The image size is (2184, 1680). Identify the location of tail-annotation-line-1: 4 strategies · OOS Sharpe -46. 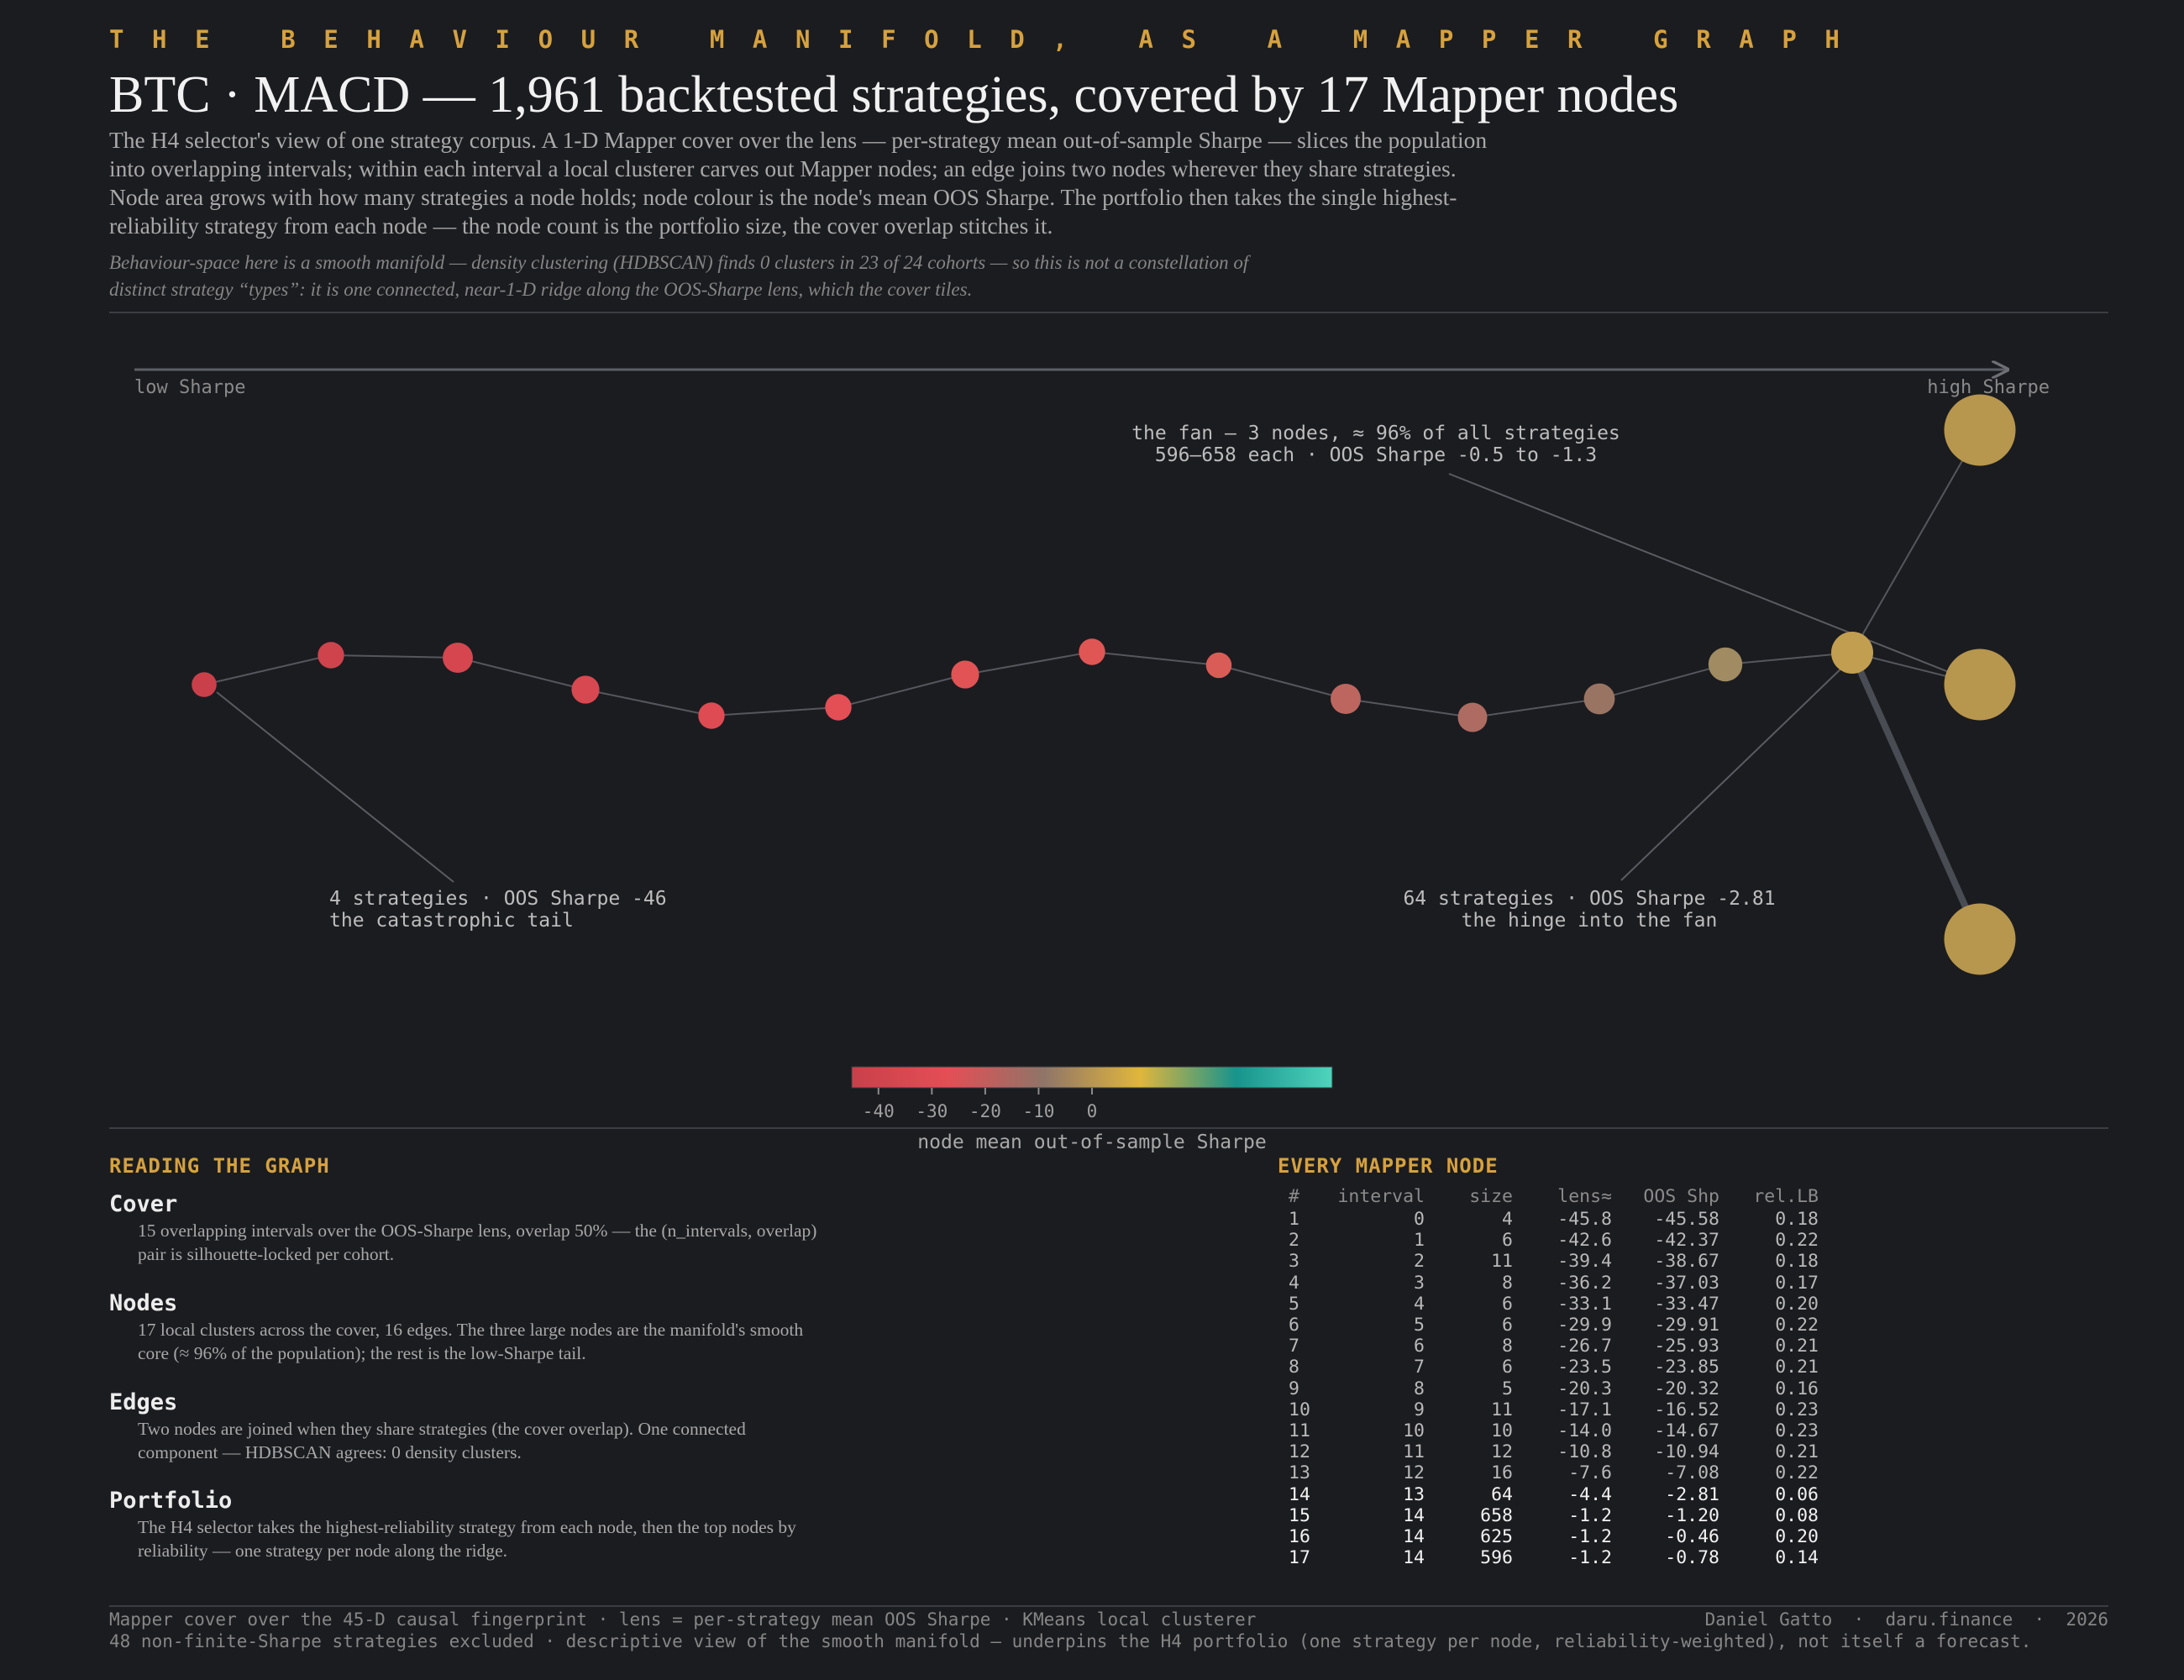
(498, 899).